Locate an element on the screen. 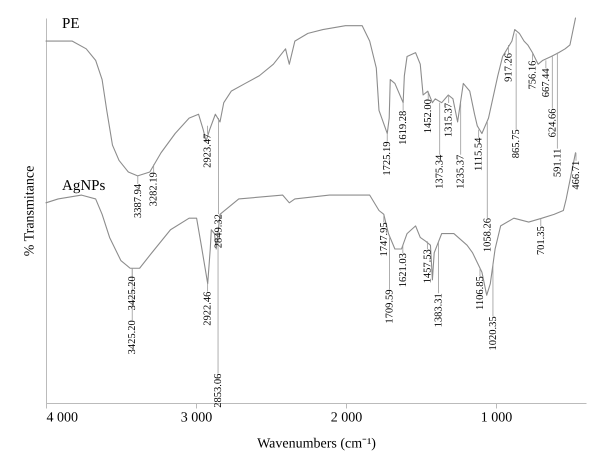 The height and width of the screenshot is (463, 615). annotation: 1747.95 is located at coordinates (384, 239).